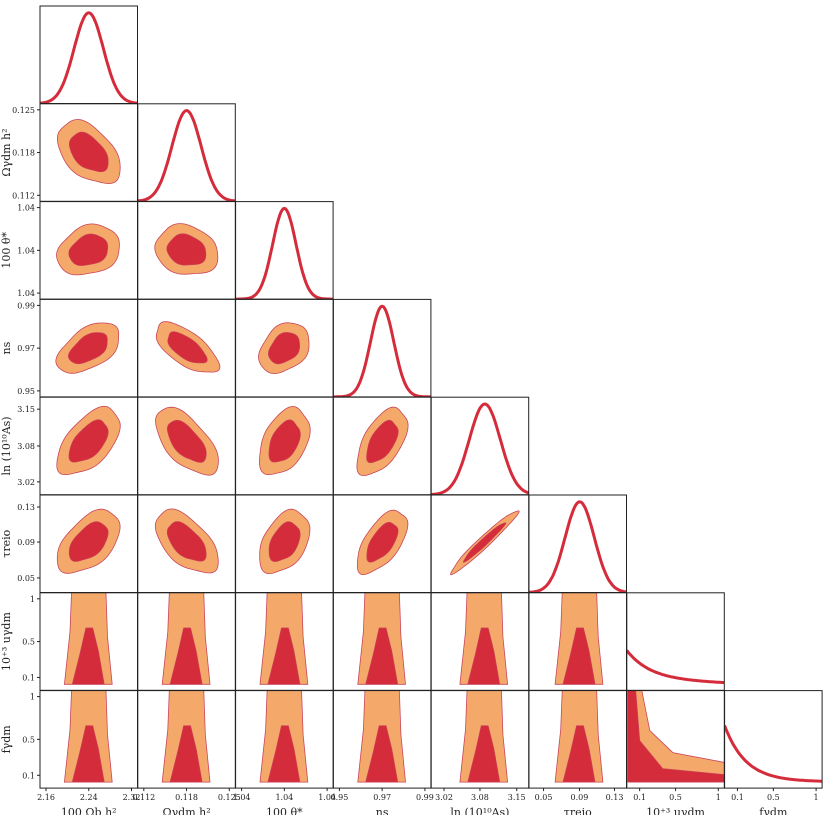 This screenshot has width=831, height=815. I want to click on x-tick-label-5-0: 0.05, so click(544, 797).